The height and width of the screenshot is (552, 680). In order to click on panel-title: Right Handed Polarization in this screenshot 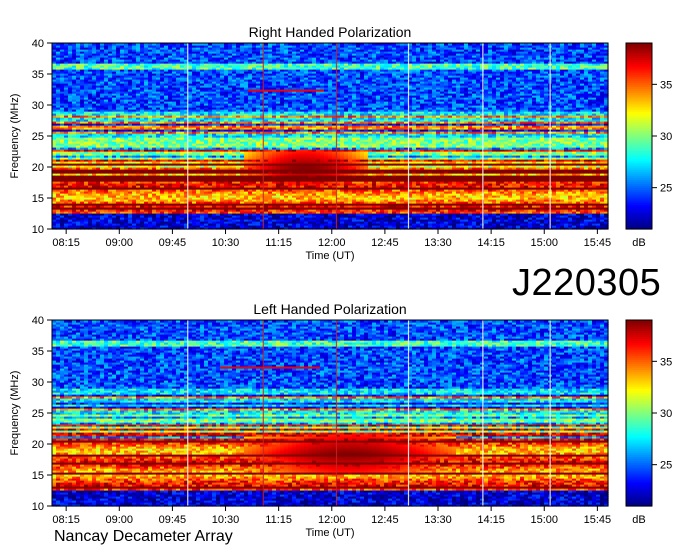, I will do `click(330, 32)`.